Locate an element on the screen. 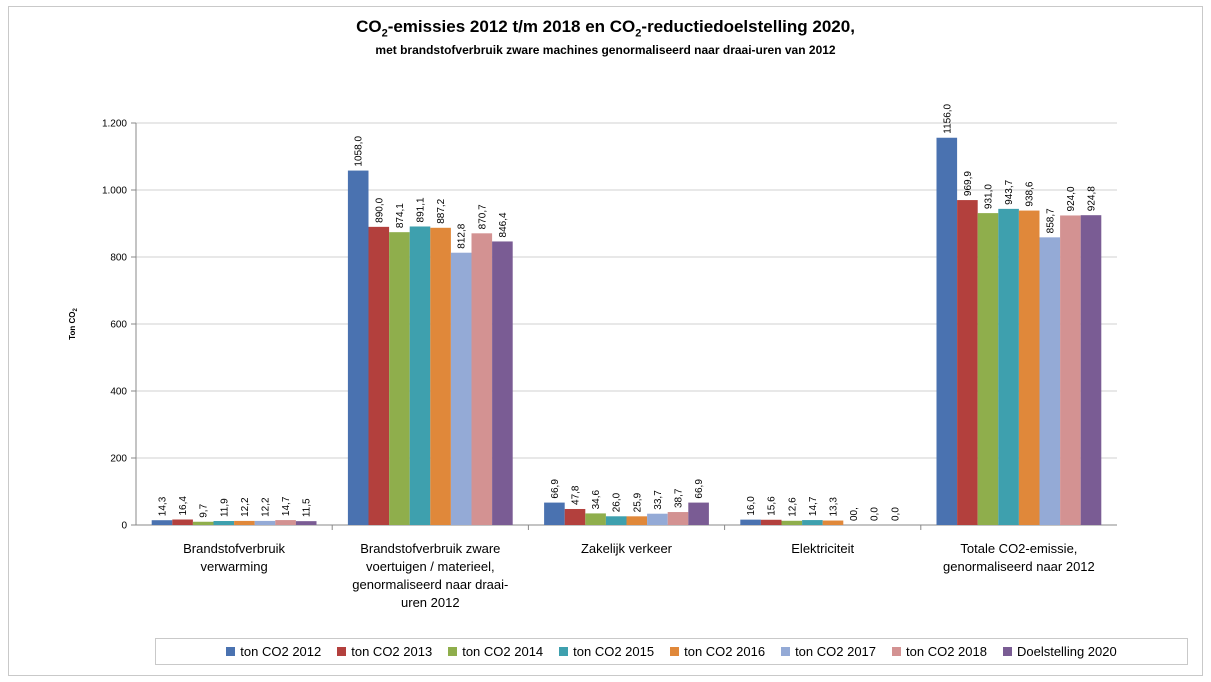  data-label: 890,0 is located at coordinates (379, 209).